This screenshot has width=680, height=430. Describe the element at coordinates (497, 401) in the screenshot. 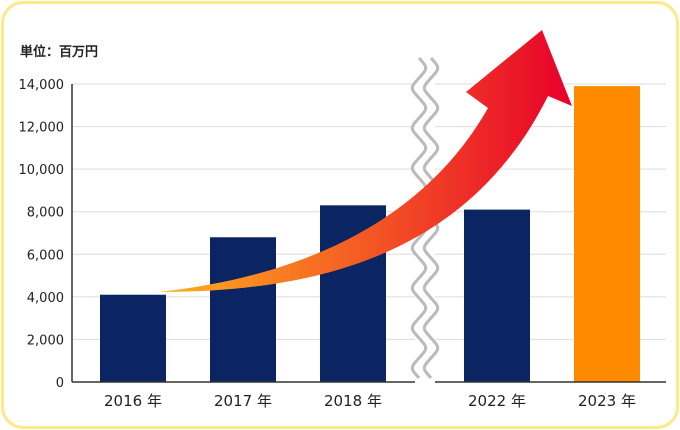

I see `x-tick-label: 2022 年` at that location.